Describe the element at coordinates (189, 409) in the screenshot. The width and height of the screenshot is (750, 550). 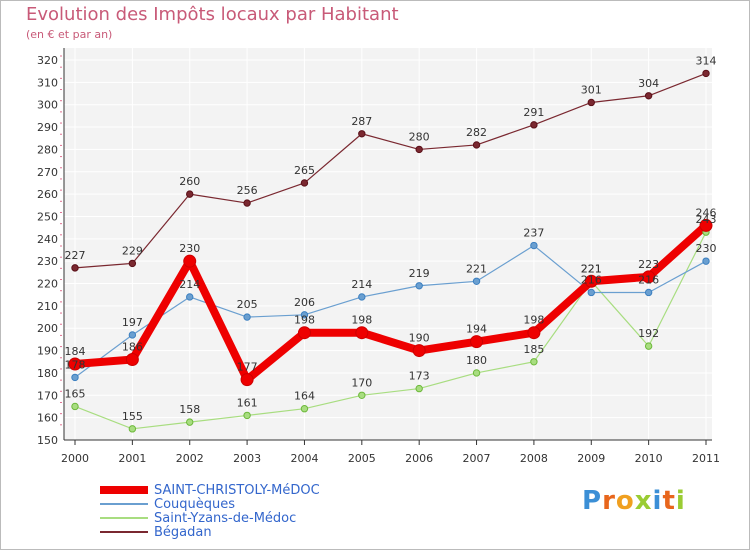
I see `data-label: 158` at that location.